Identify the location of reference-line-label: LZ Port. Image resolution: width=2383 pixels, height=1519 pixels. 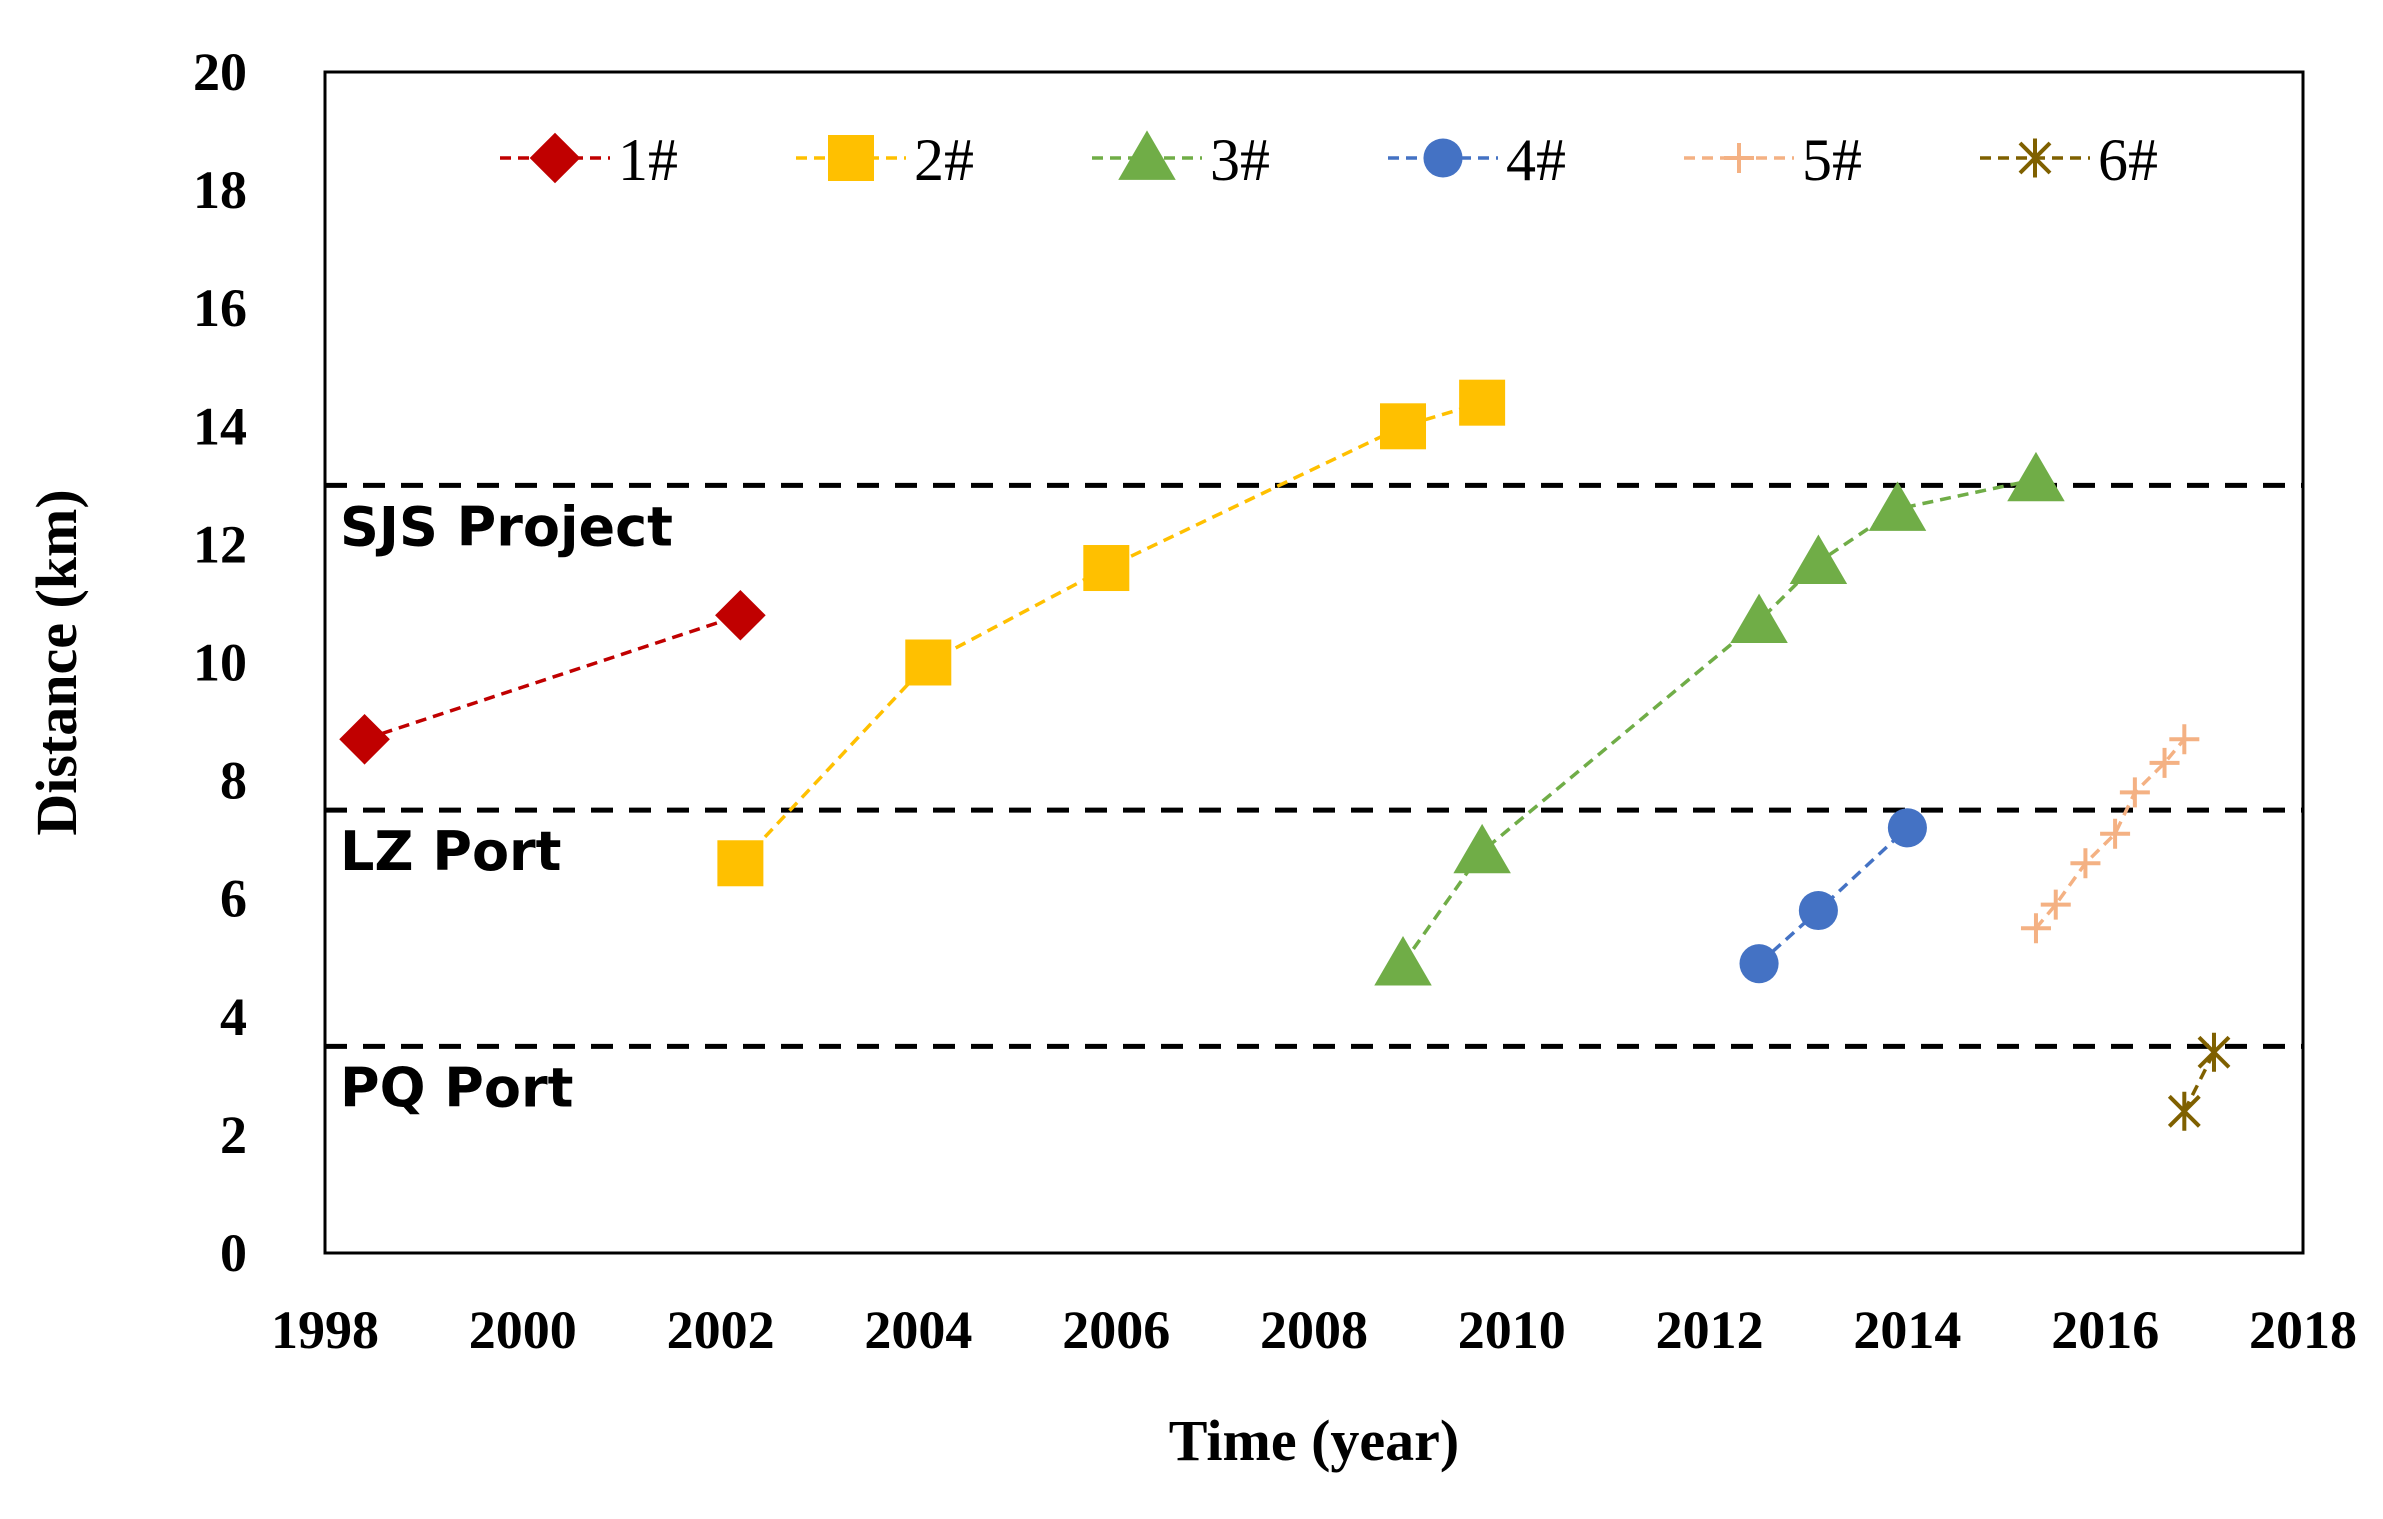
(450, 851).